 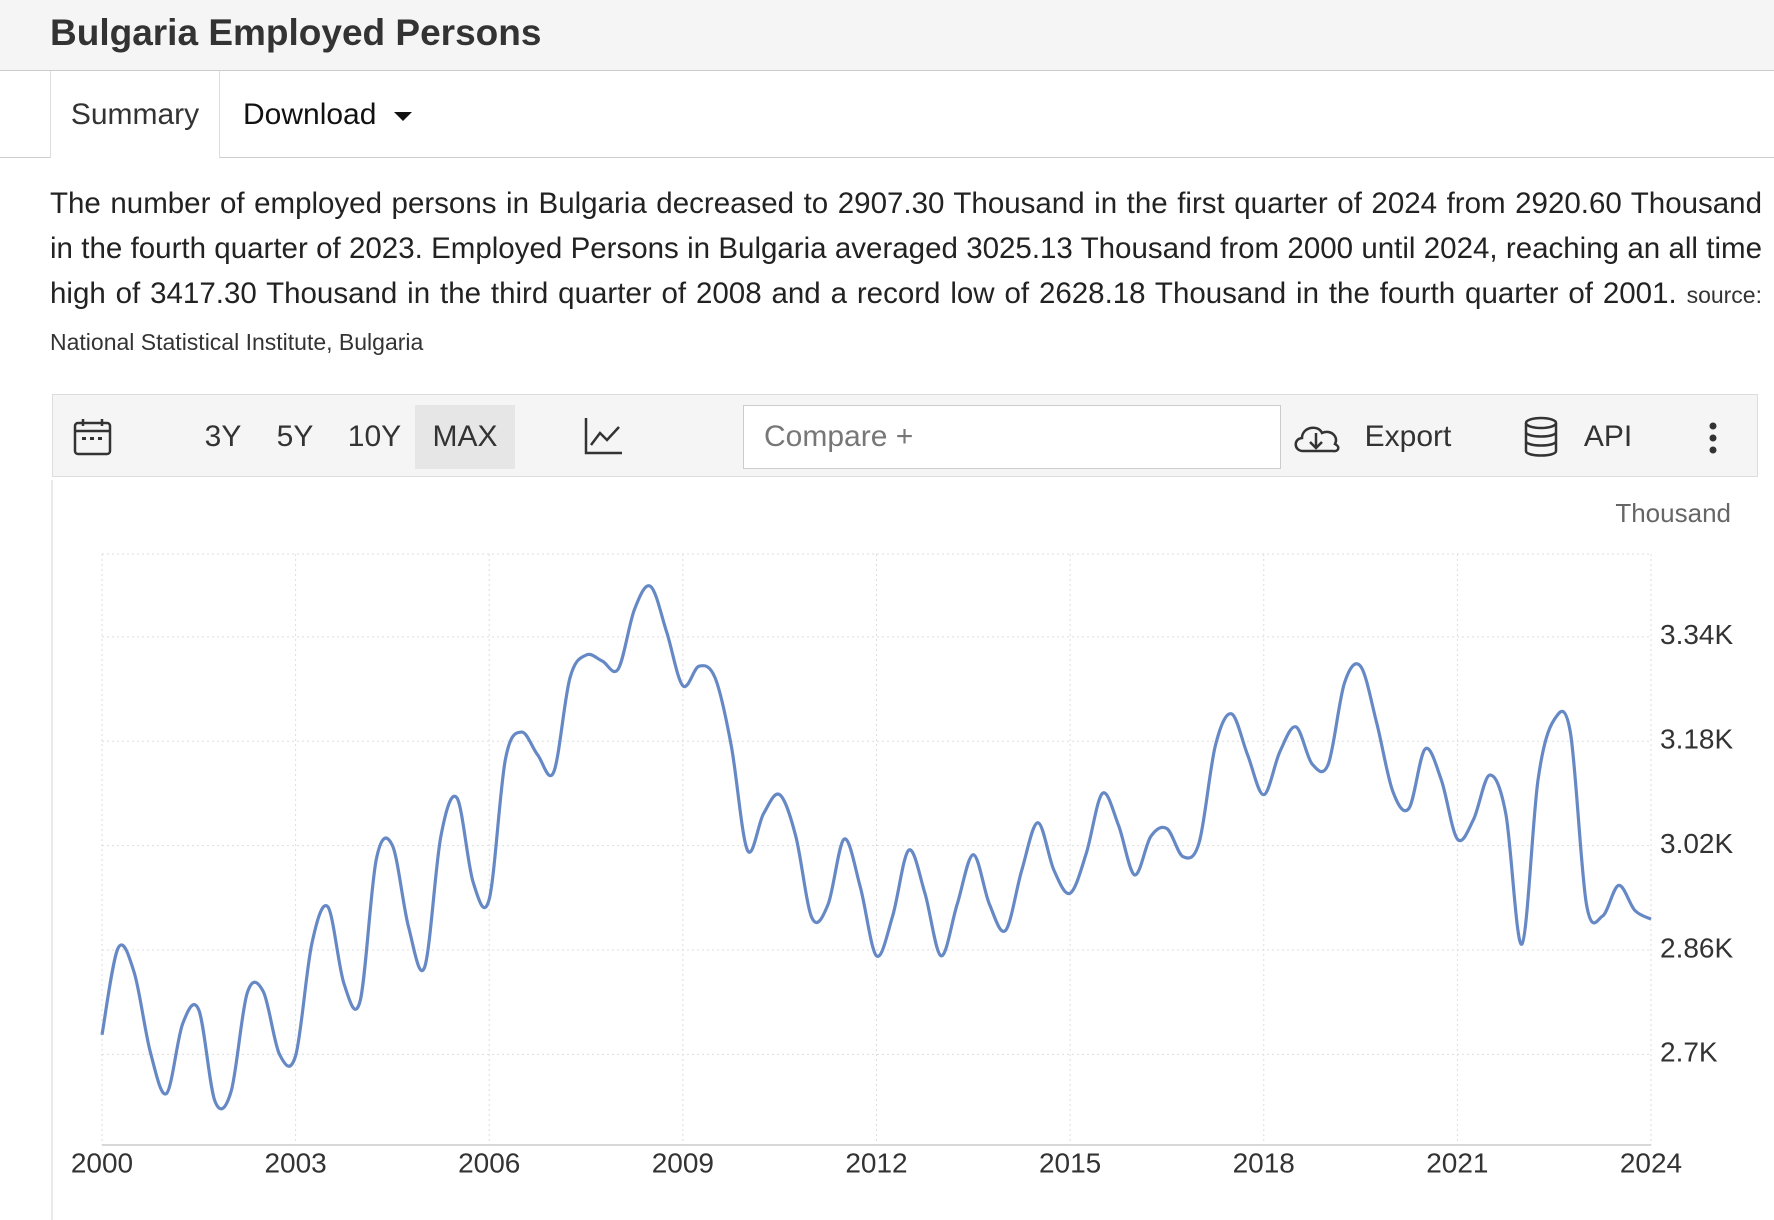 I want to click on summary-tab: Summary, so click(x=135, y=114).